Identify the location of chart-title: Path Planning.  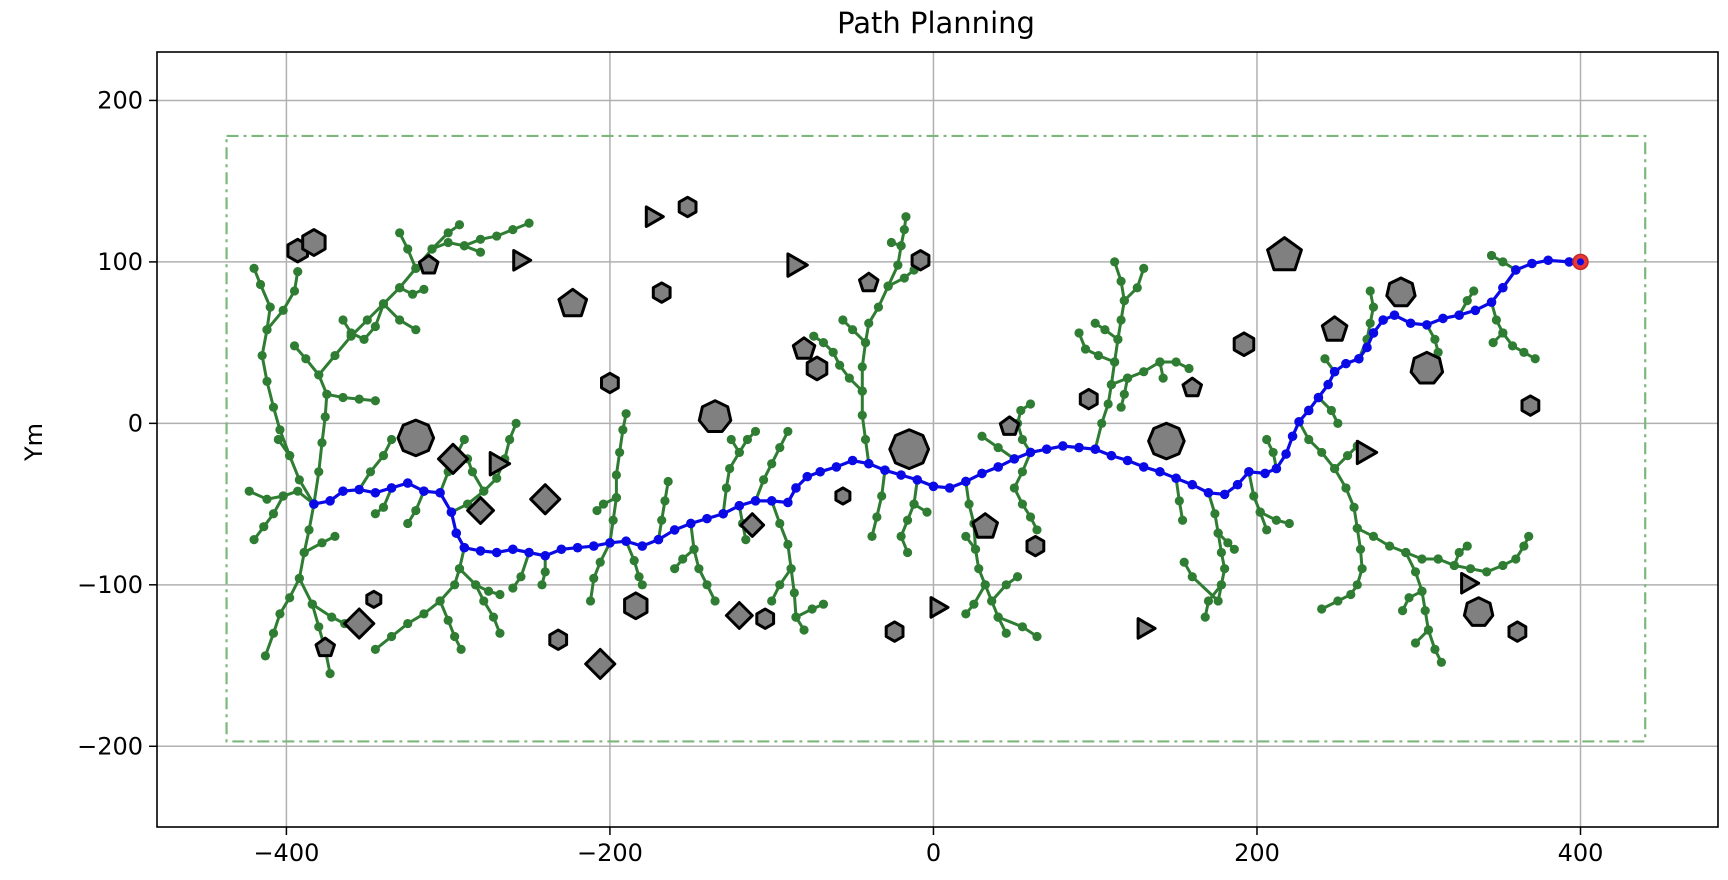
(936, 23).